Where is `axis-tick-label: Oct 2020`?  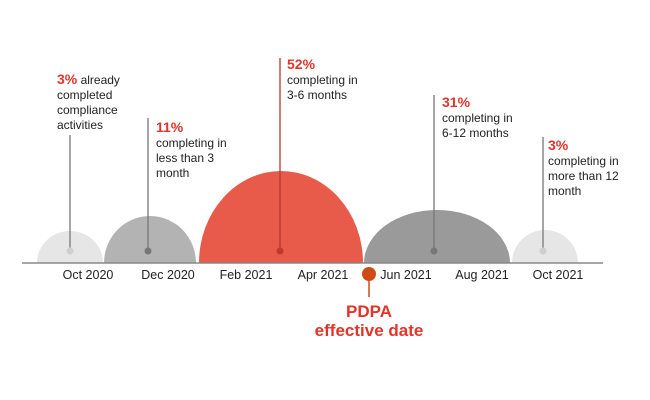 axis-tick-label: Oct 2020 is located at coordinates (88, 275).